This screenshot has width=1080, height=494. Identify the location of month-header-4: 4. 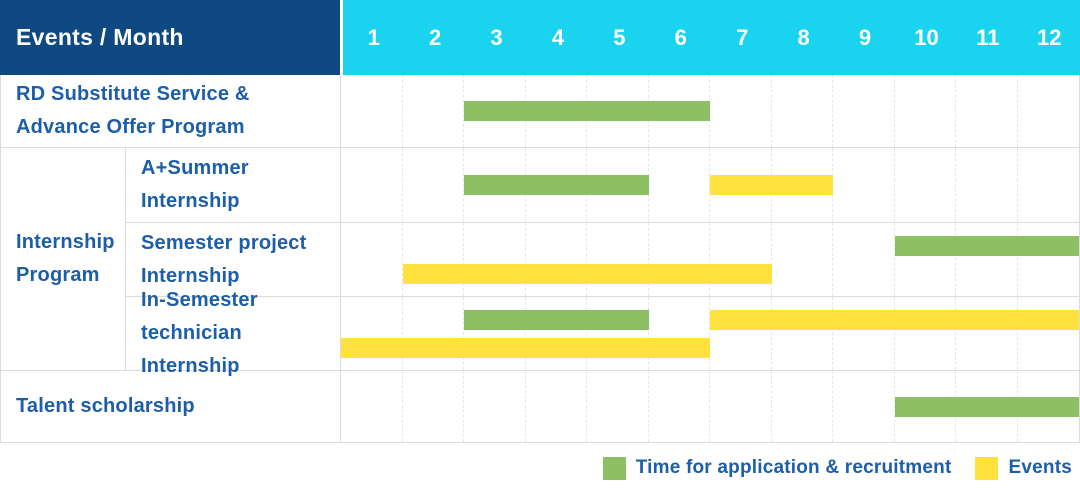
(558, 37).